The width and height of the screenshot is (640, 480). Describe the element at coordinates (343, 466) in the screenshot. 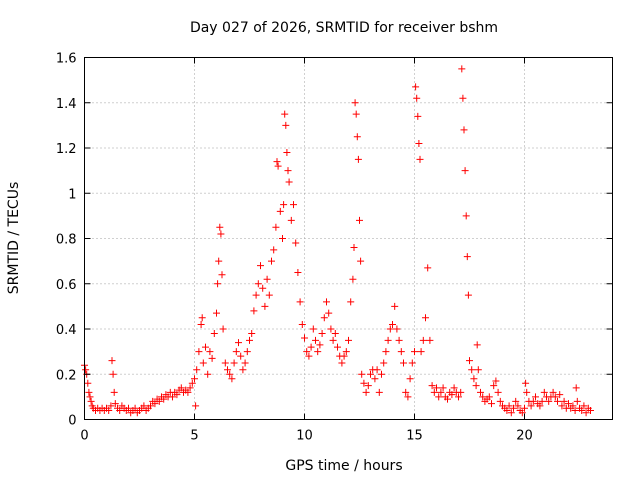

I see `x-axis-label: GPS time / hours` at that location.